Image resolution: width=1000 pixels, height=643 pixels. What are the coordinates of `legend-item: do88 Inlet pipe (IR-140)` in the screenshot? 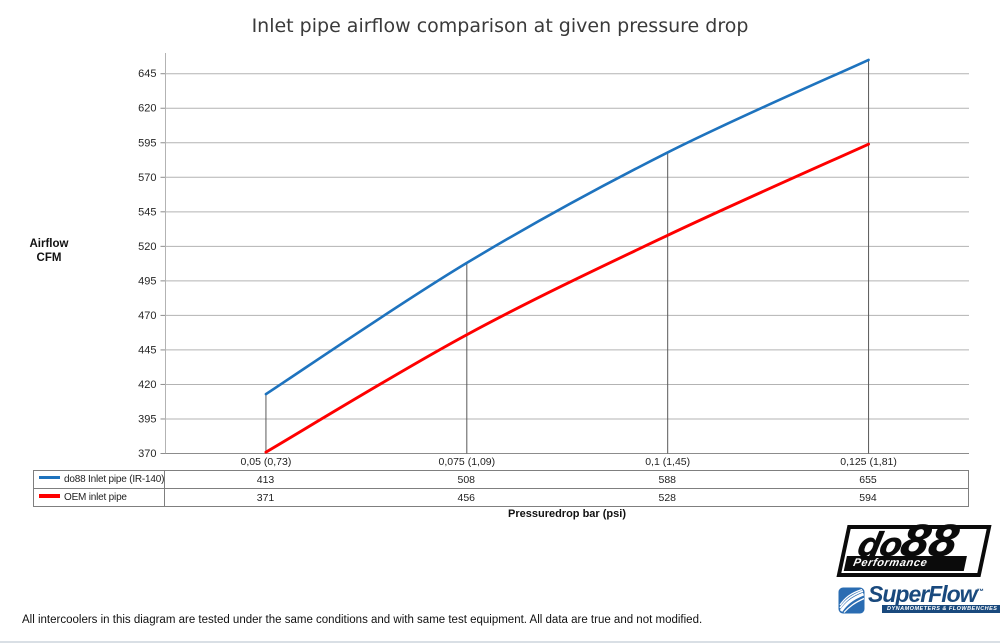 It's located at (99, 479).